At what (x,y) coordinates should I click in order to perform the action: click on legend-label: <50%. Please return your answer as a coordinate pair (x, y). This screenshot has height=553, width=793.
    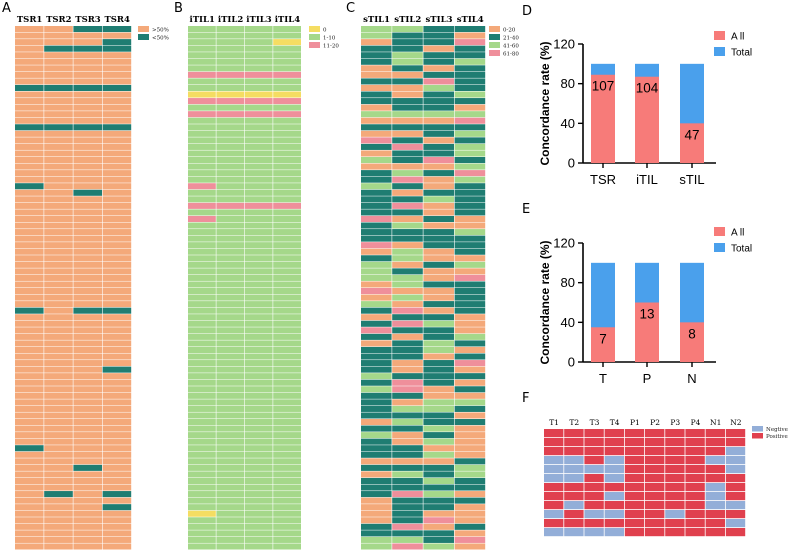
    Looking at the image, I should click on (160, 39).